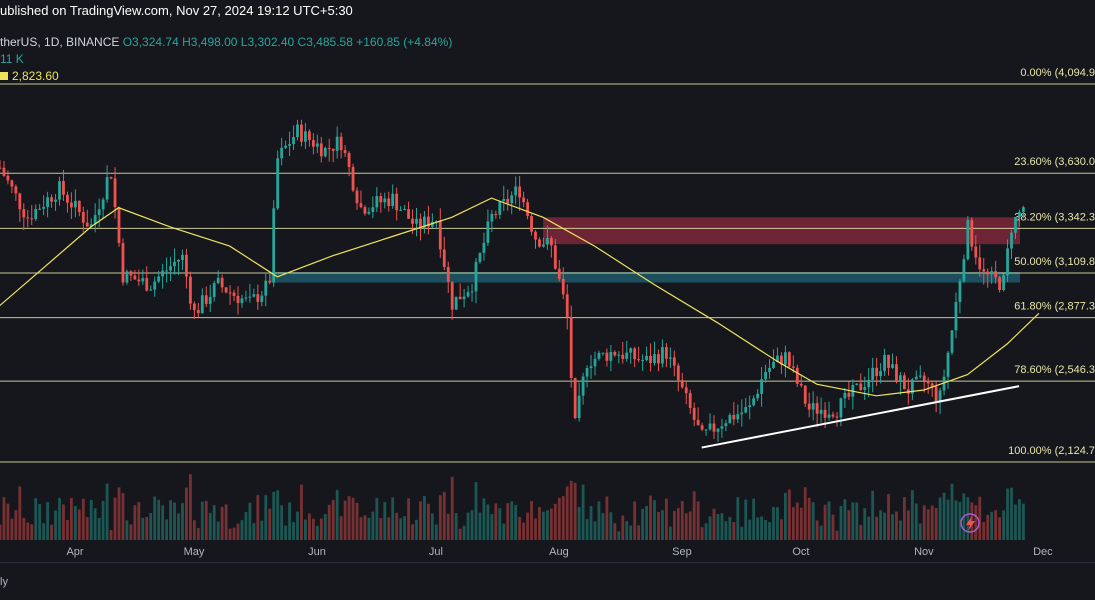 The image size is (1095, 600). Describe the element at coordinates (924, 552) in the screenshot. I see `x-tick-label: Nov` at that location.